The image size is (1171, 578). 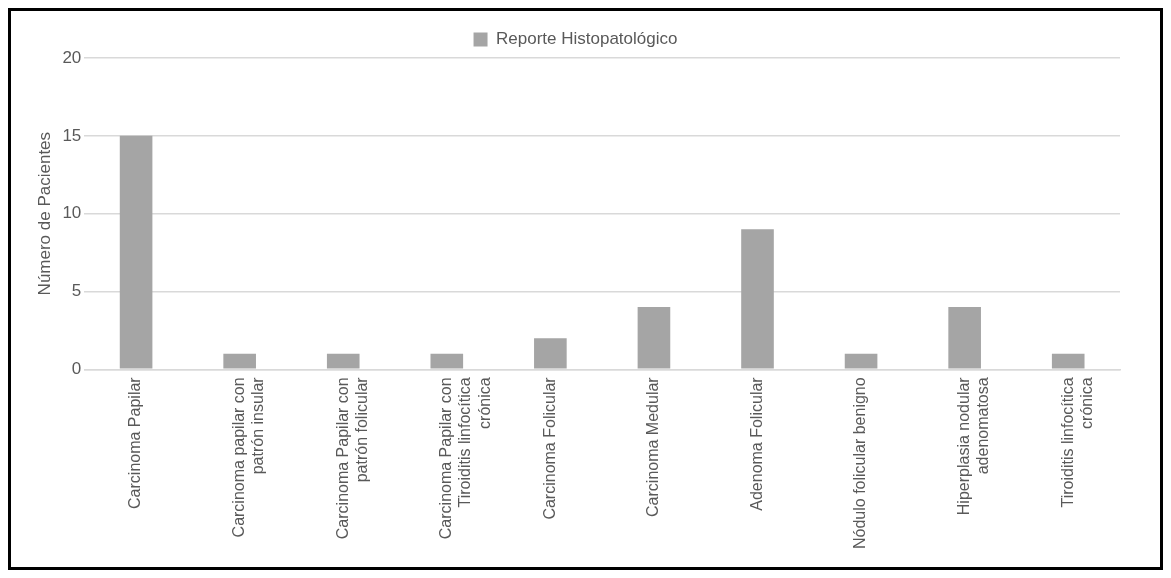 I want to click on y-tick-label: 20, so click(x=72, y=57).